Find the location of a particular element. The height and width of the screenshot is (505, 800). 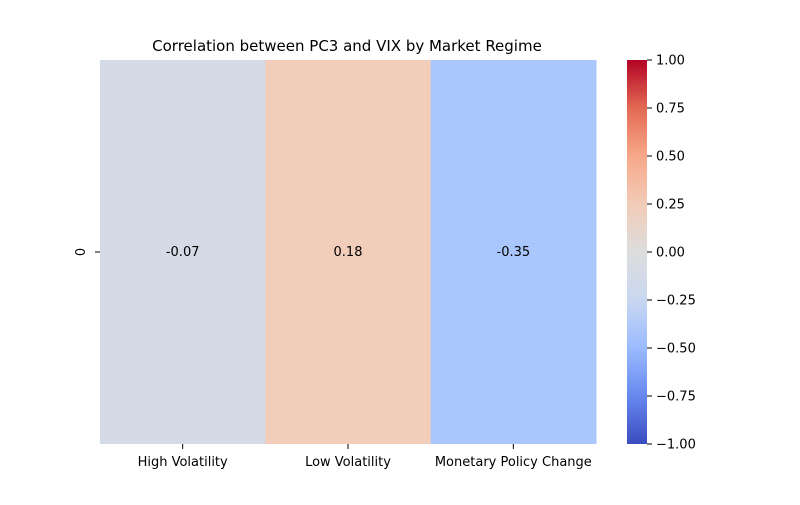

cell-value-label: -0.07 is located at coordinates (183, 252).